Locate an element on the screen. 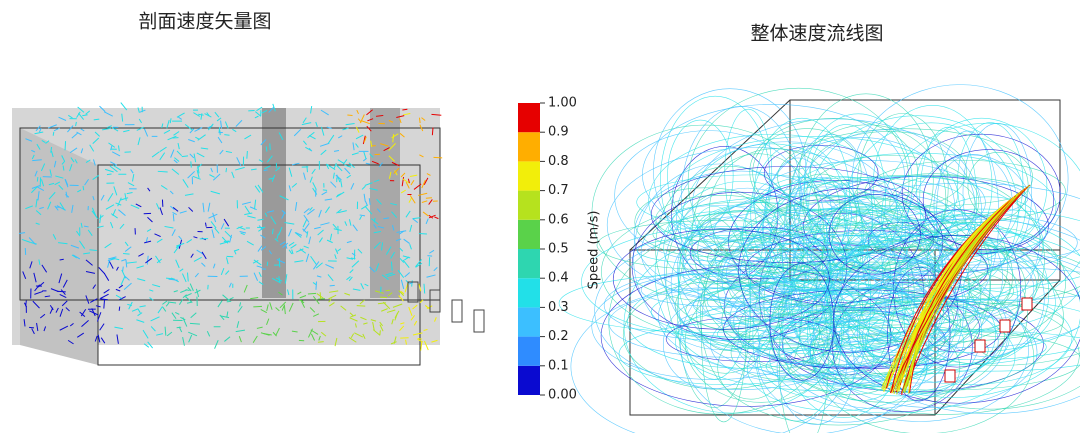 Image resolution: width=1080 pixels, height=437 pixels. colorbar-label: Speed (m/s) is located at coordinates (594, 250).